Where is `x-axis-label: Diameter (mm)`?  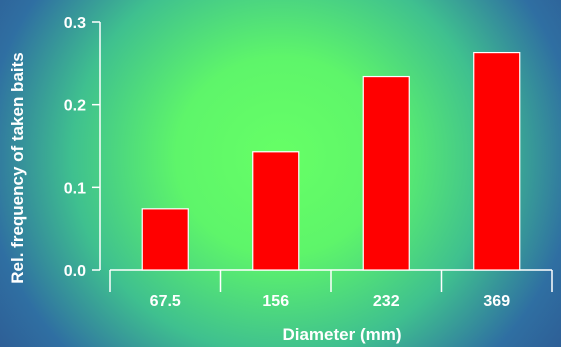 x-axis-label: Diameter (mm) is located at coordinates (341, 334).